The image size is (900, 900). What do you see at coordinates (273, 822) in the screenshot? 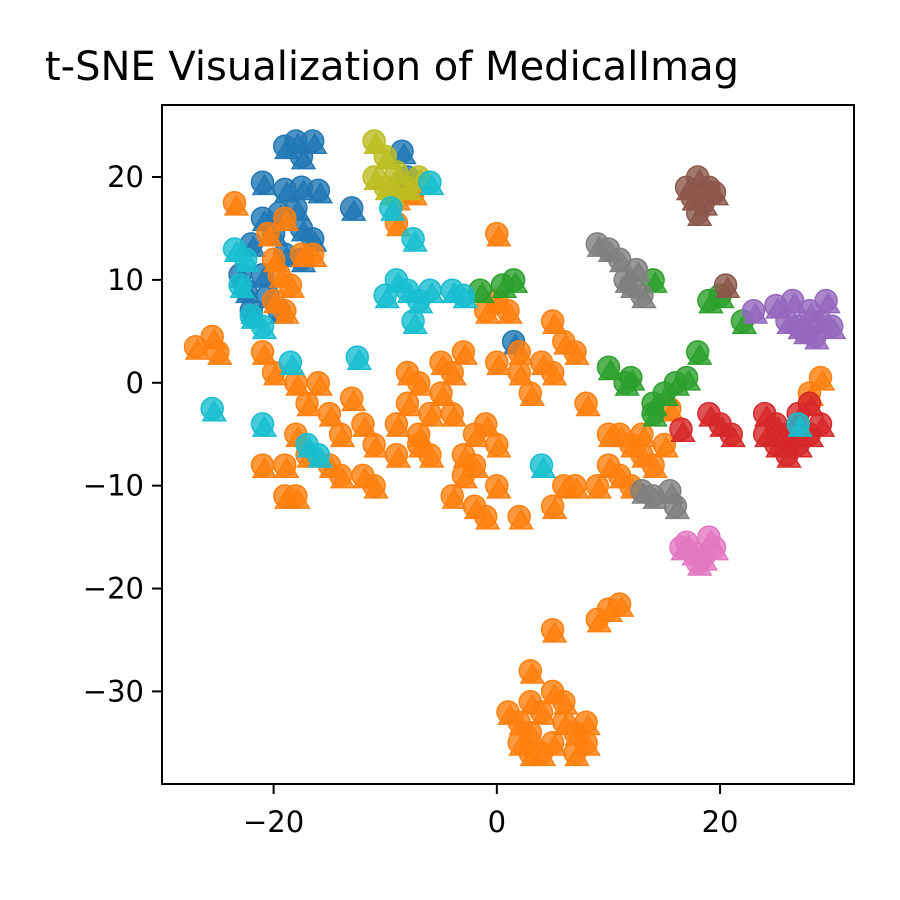
I see `x-tick-label: −20` at bounding box center [273, 822].